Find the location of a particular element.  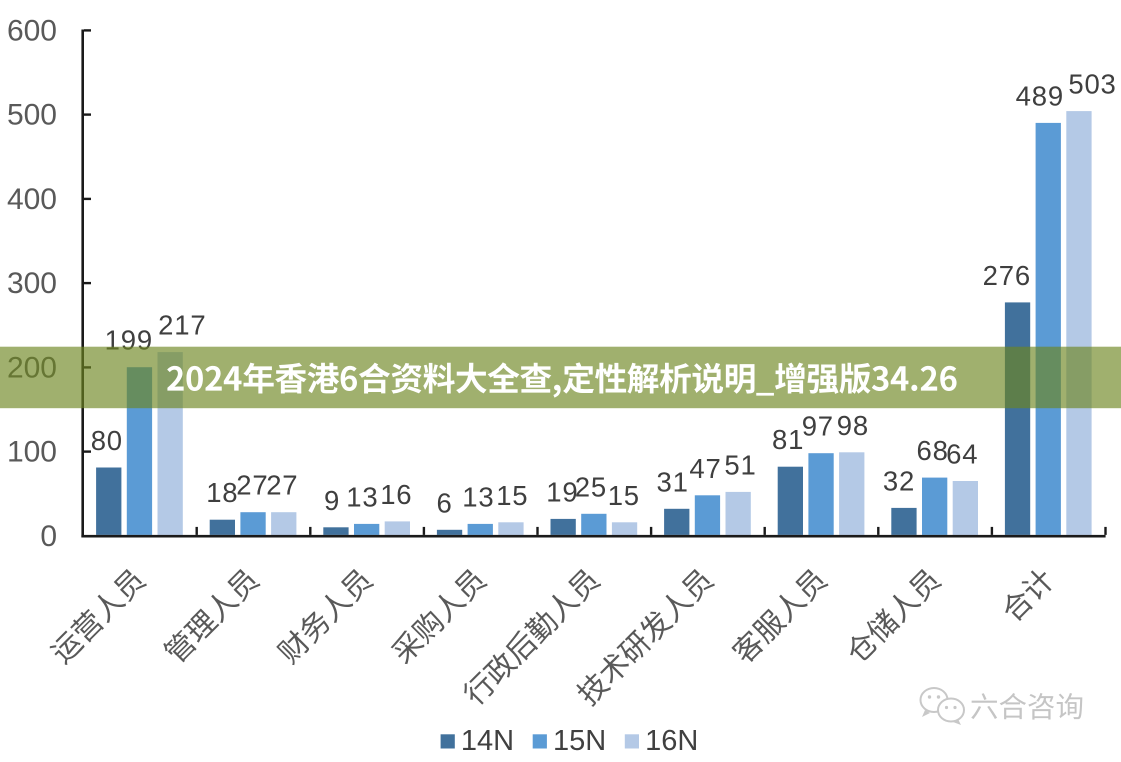

svg-text: 400 is located at coordinates (32, 199).